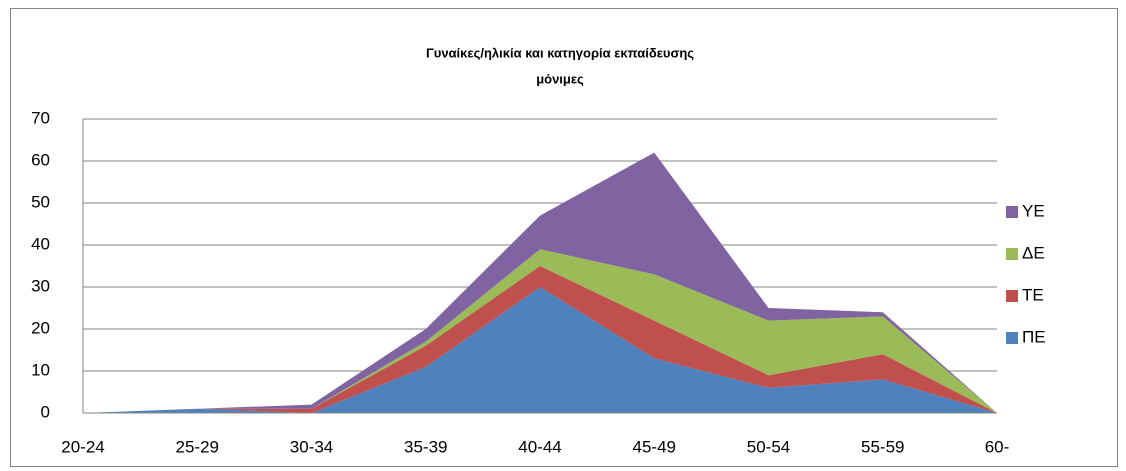  Describe the element at coordinates (40, 159) in the screenshot. I see `y-tick-label: 60` at that location.